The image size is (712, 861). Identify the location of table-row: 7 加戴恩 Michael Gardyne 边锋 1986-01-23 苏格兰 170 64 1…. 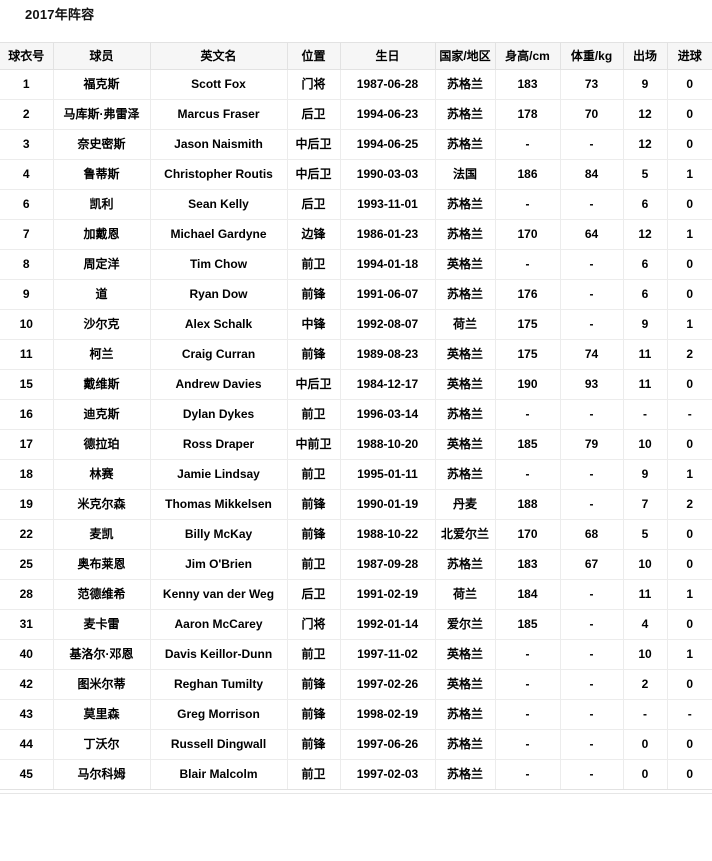
(356, 234).